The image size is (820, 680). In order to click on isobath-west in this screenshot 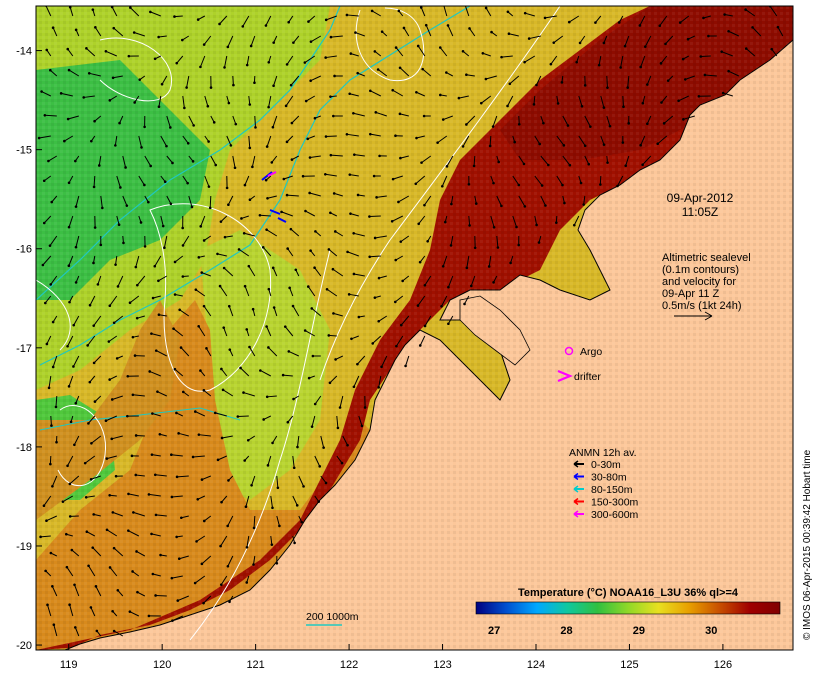, I will do `click(140, 419)`.